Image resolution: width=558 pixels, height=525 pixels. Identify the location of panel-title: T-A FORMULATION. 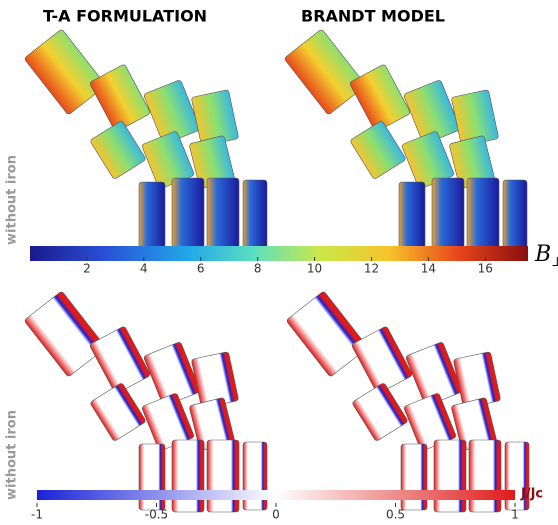
(125, 16).